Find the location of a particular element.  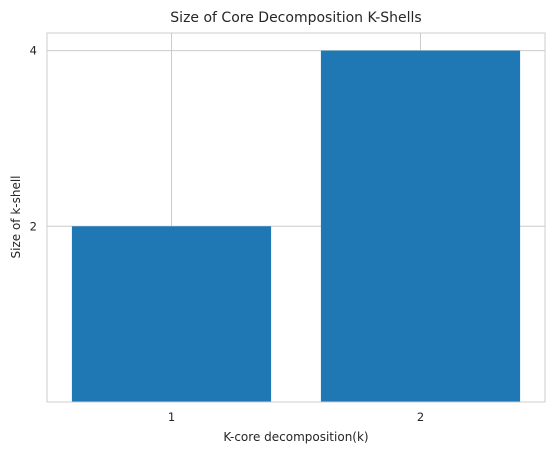

y-tick-label: 4 is located at coordinates (33, 51).